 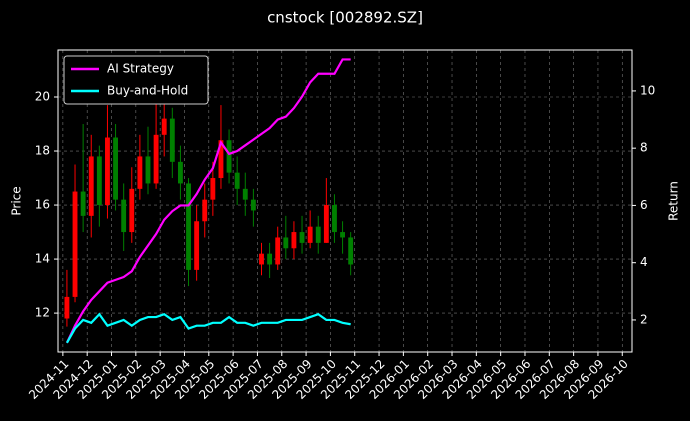 I want to click on y-tick-label: 12, so click(x=42, y=313).